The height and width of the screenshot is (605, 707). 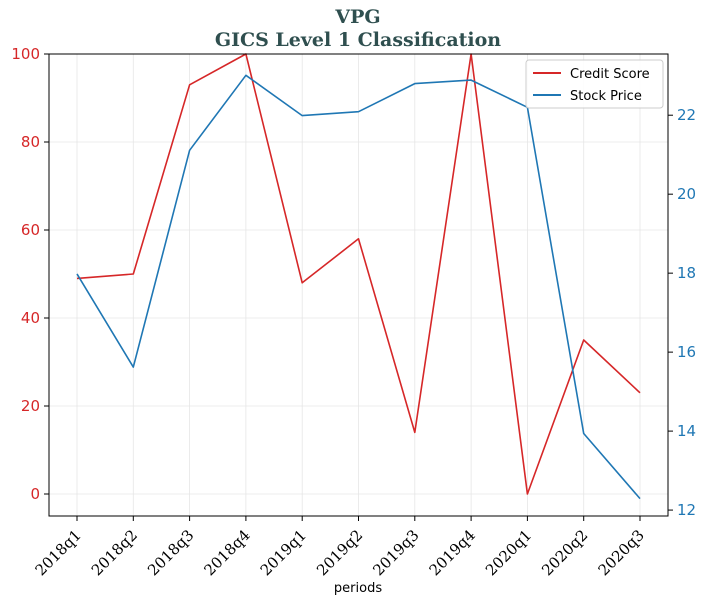 What do you see at coordinates (606, 96) in the screenshot?
I see `legend-label-stock-price: Stock Price` at bounding box center [606, 96].